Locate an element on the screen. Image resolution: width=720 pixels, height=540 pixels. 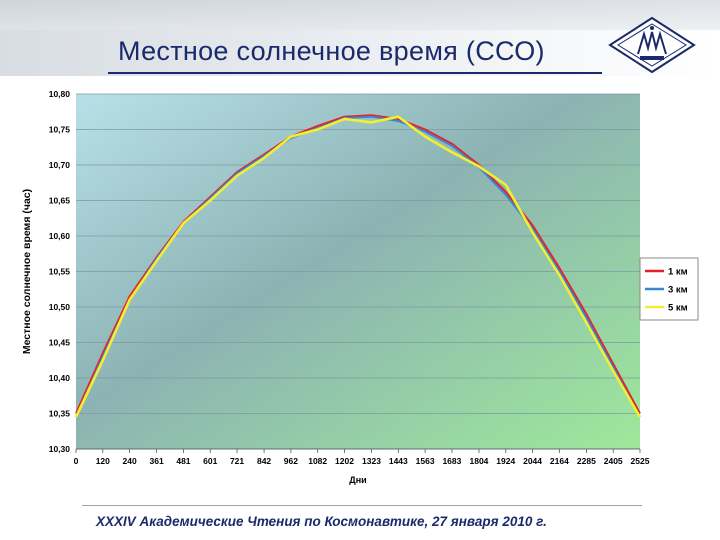
x-tick-label: 240 is located at coordinates (130, 461).